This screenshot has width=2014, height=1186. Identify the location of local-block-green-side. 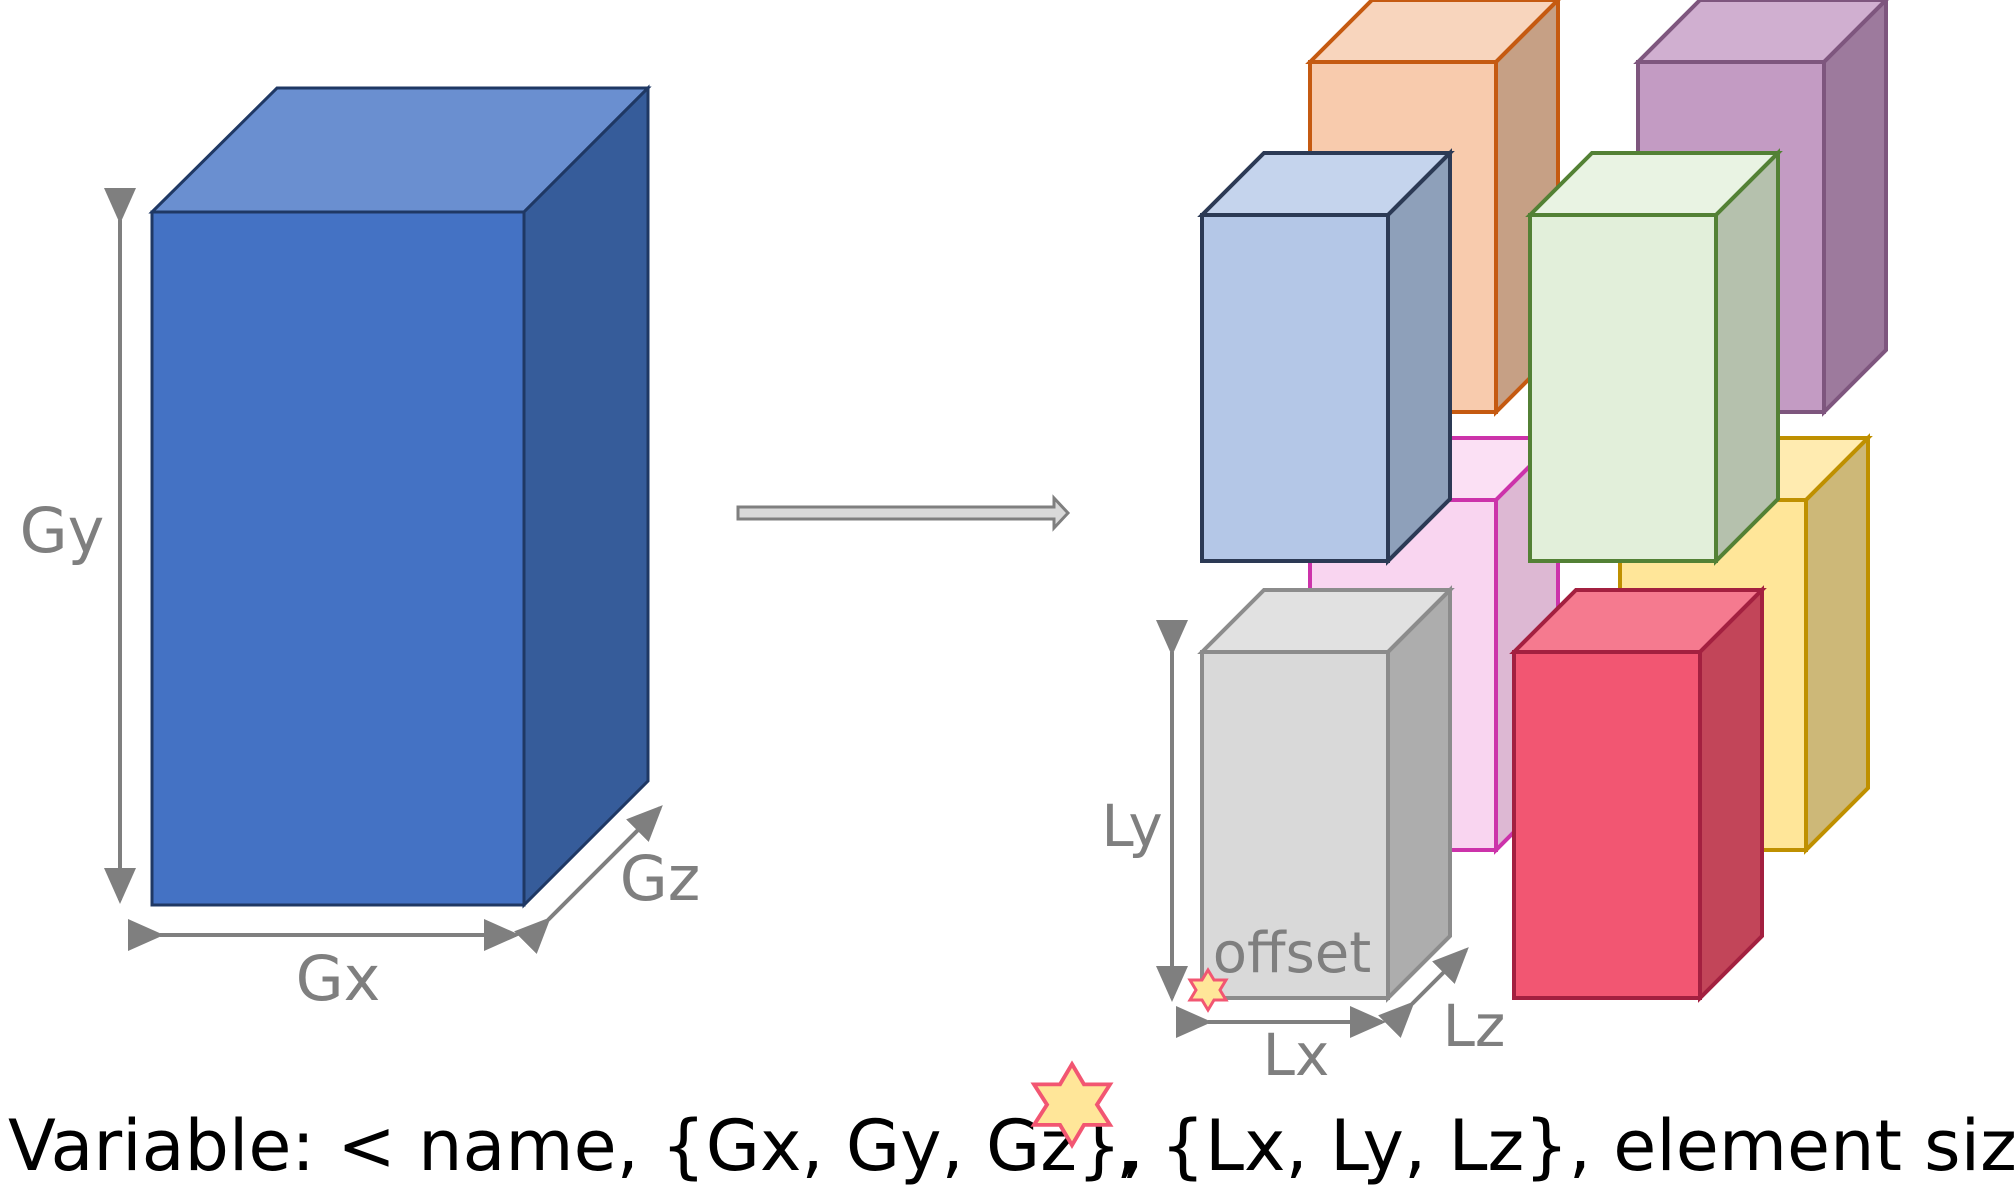
(1747, 357).